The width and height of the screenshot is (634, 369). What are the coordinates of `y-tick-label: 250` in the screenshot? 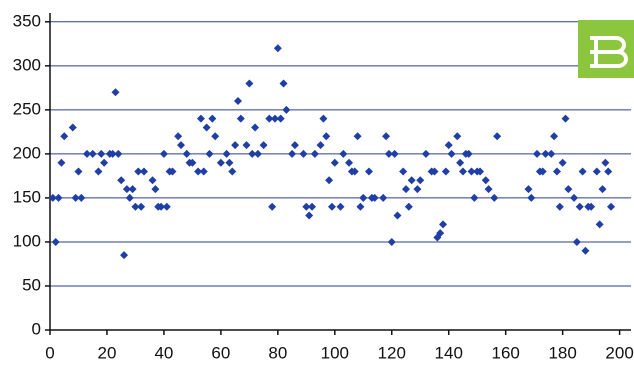 It's located at (27, 108).